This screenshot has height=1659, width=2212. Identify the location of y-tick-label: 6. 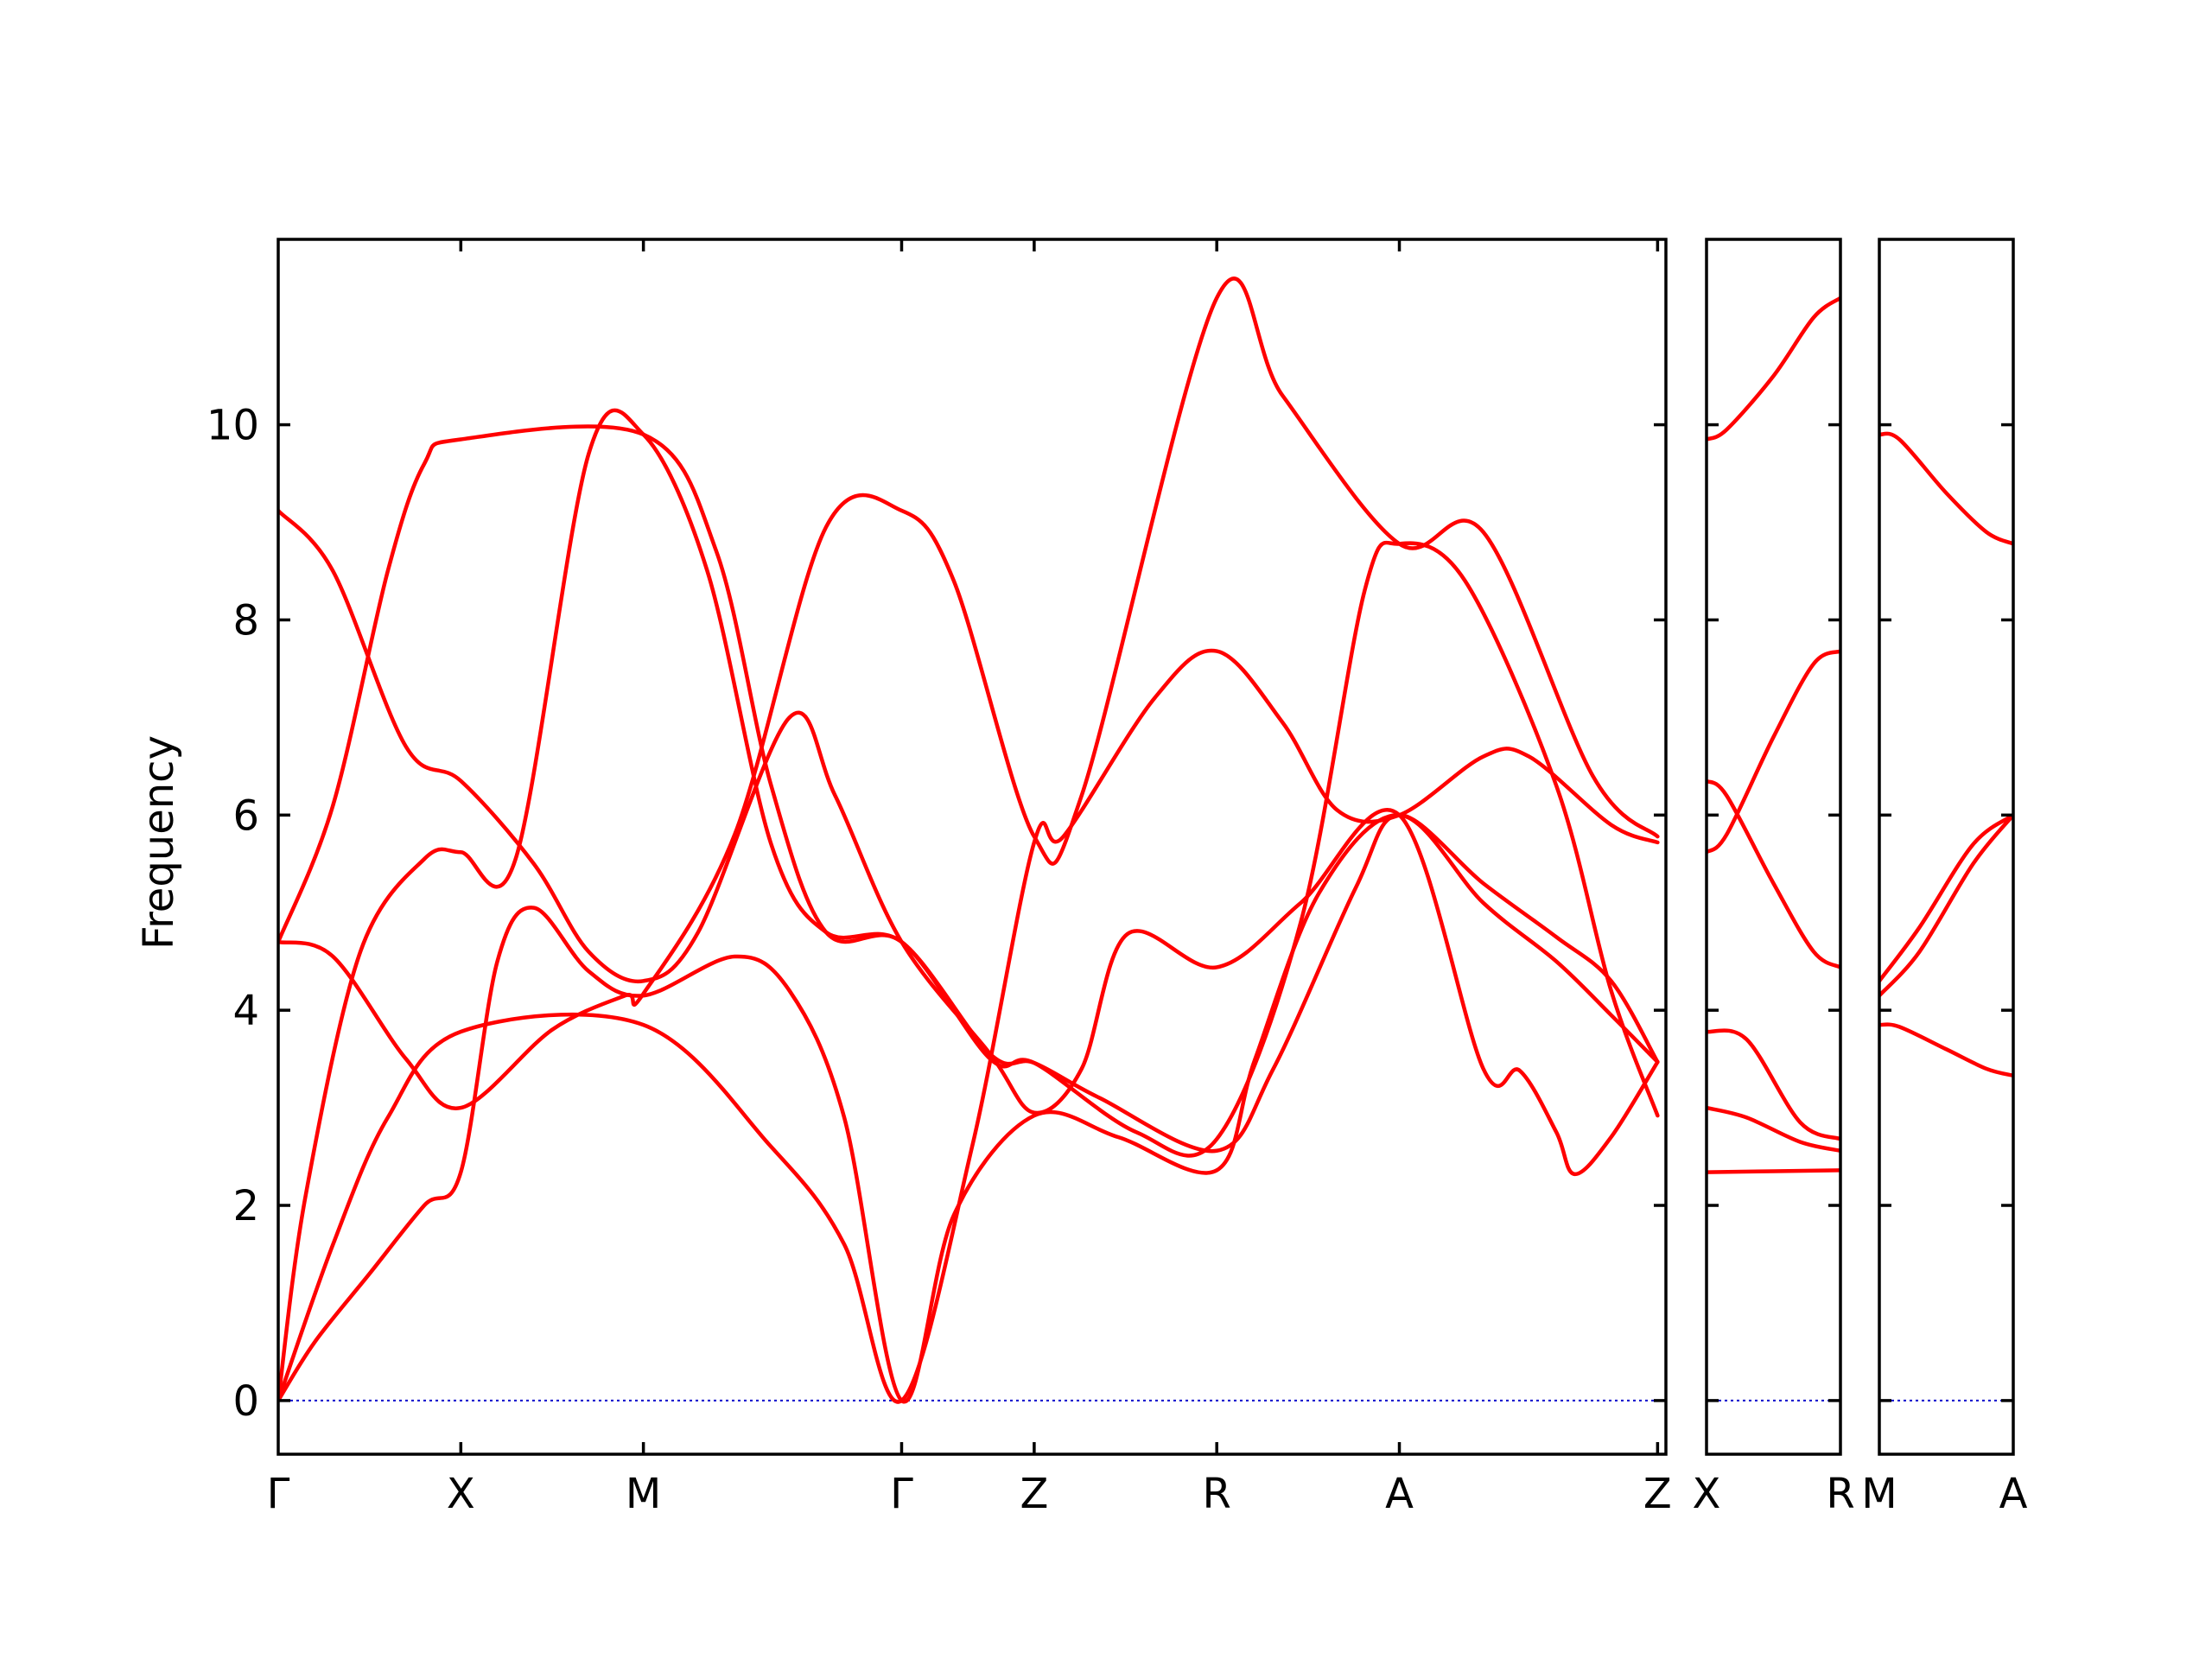
(245, 815).